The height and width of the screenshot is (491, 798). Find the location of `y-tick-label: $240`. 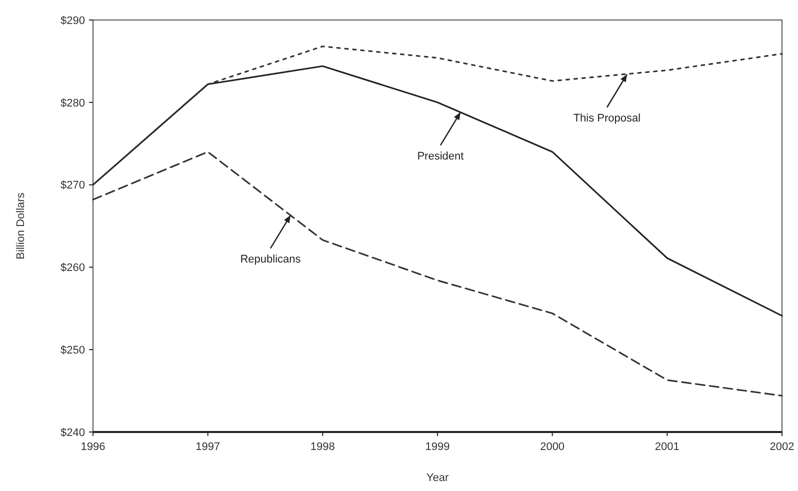

y-tick-label: $240 is located at coordinates (72, 432).